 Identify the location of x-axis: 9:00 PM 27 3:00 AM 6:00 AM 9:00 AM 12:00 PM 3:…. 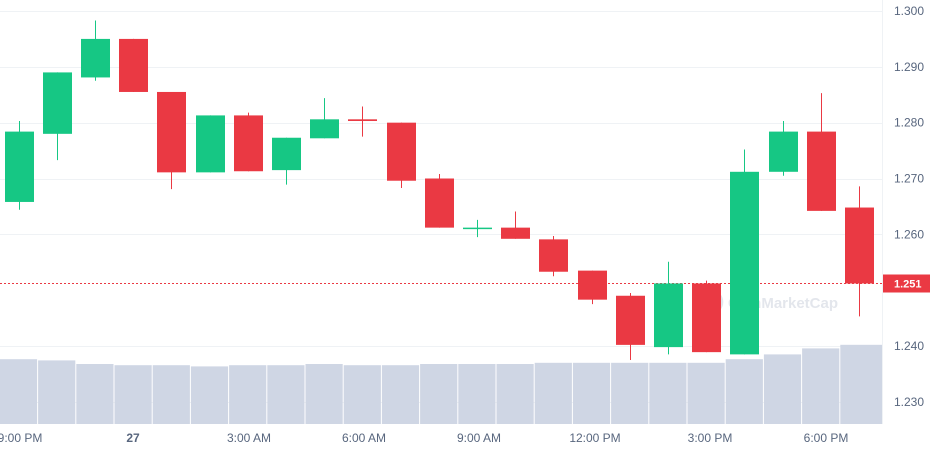
(424, 438).